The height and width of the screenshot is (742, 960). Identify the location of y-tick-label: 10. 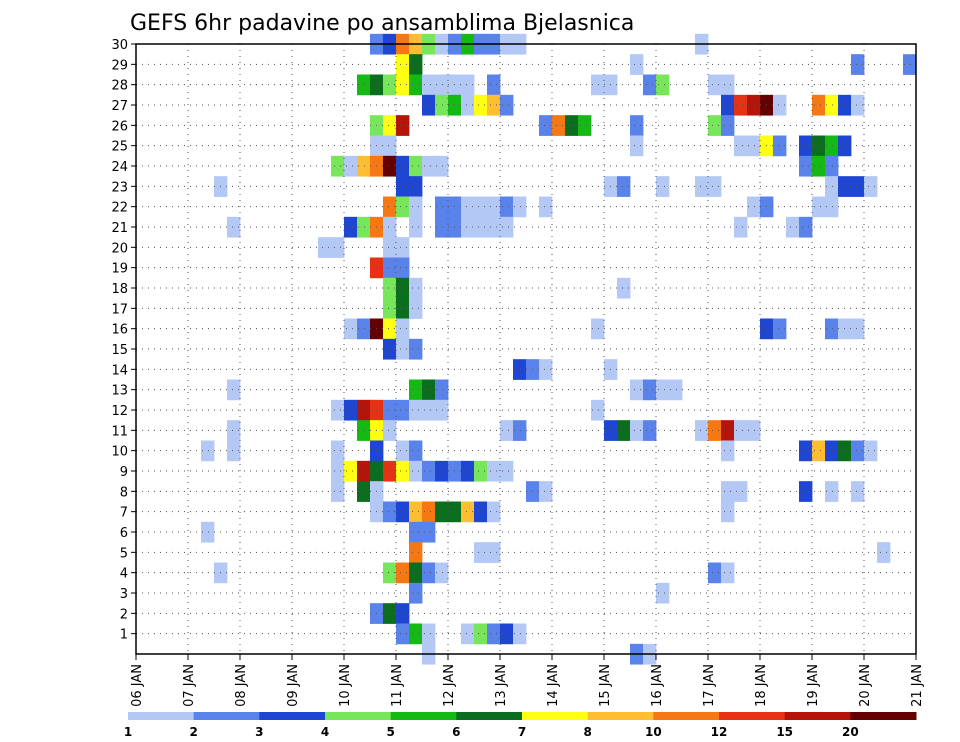
(119, 452).